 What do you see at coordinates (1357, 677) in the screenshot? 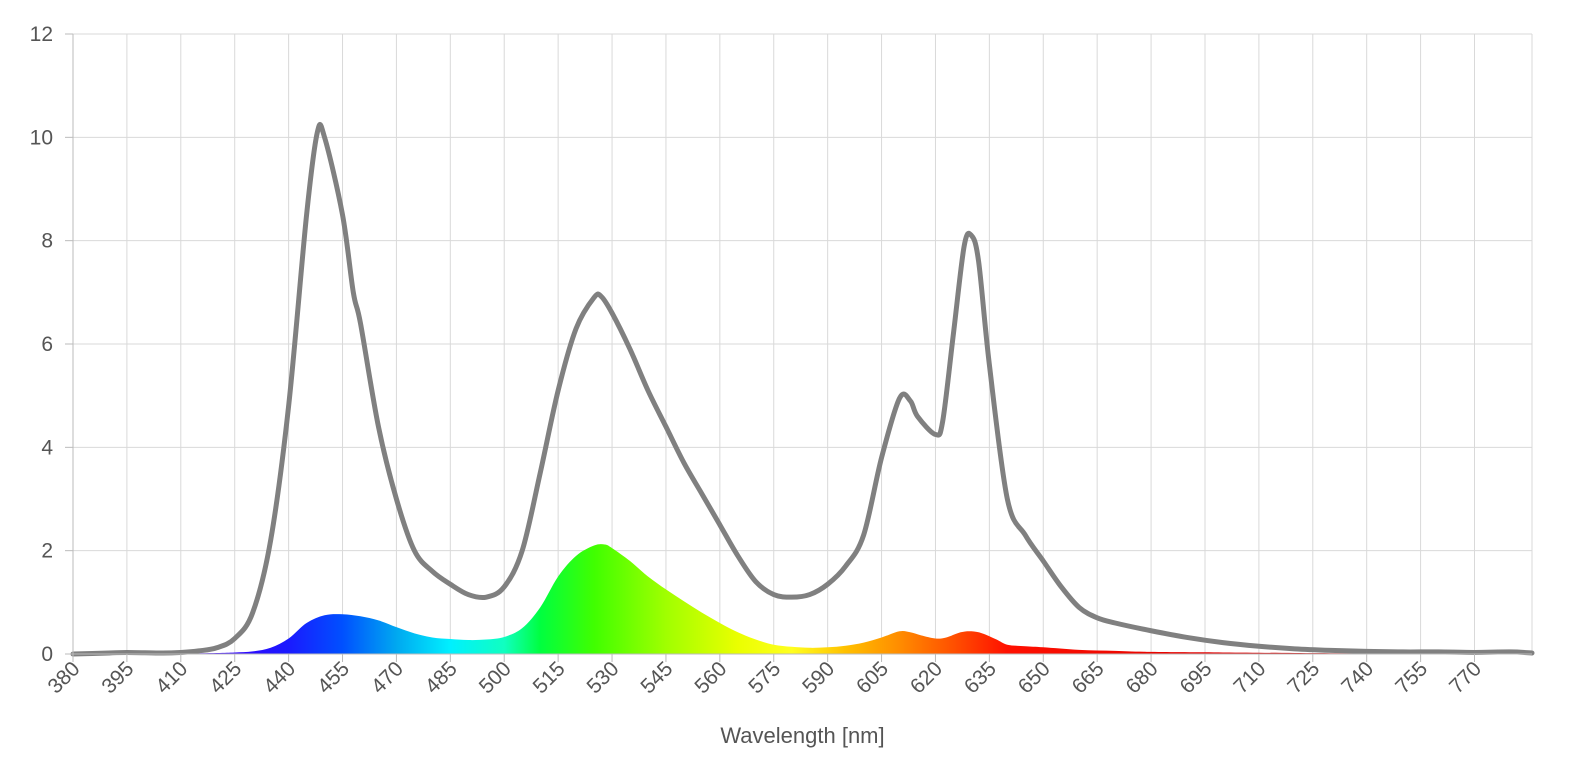
I see `x-tick-label: 740` at bounding box center [1357, 677].